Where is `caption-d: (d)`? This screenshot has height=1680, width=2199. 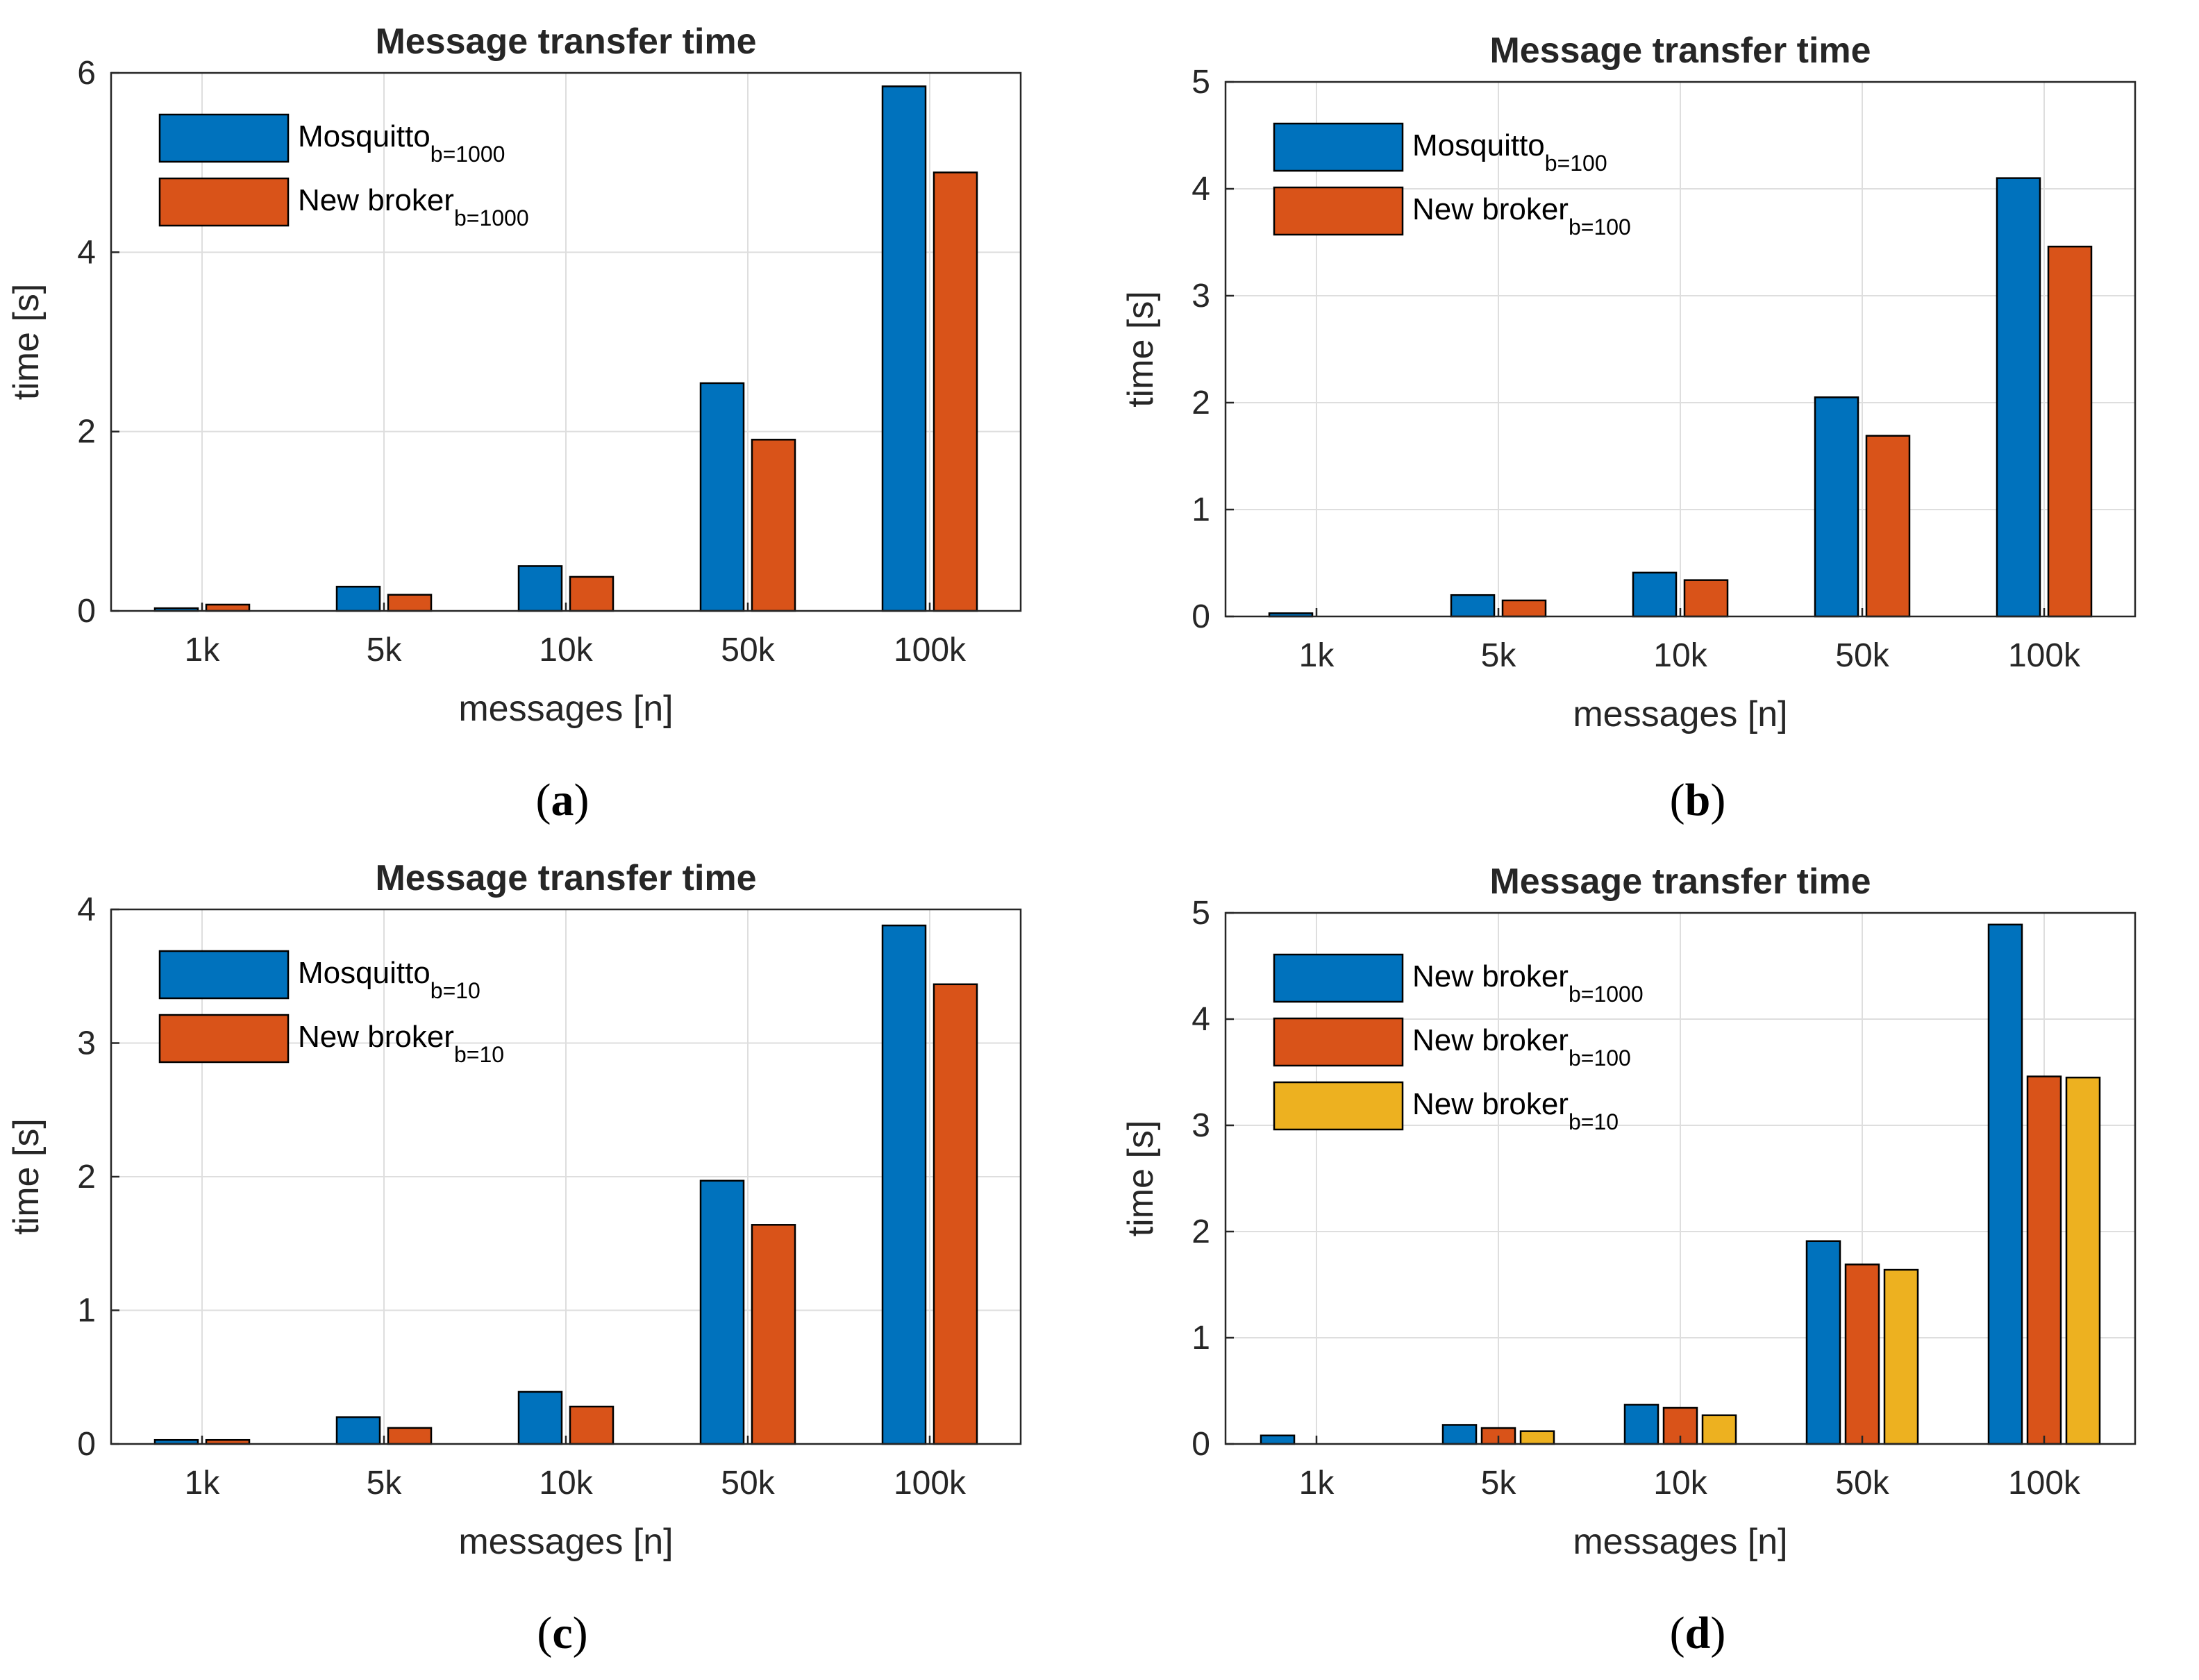 caption-d: (d) is located at coordinates (1697, 1633).